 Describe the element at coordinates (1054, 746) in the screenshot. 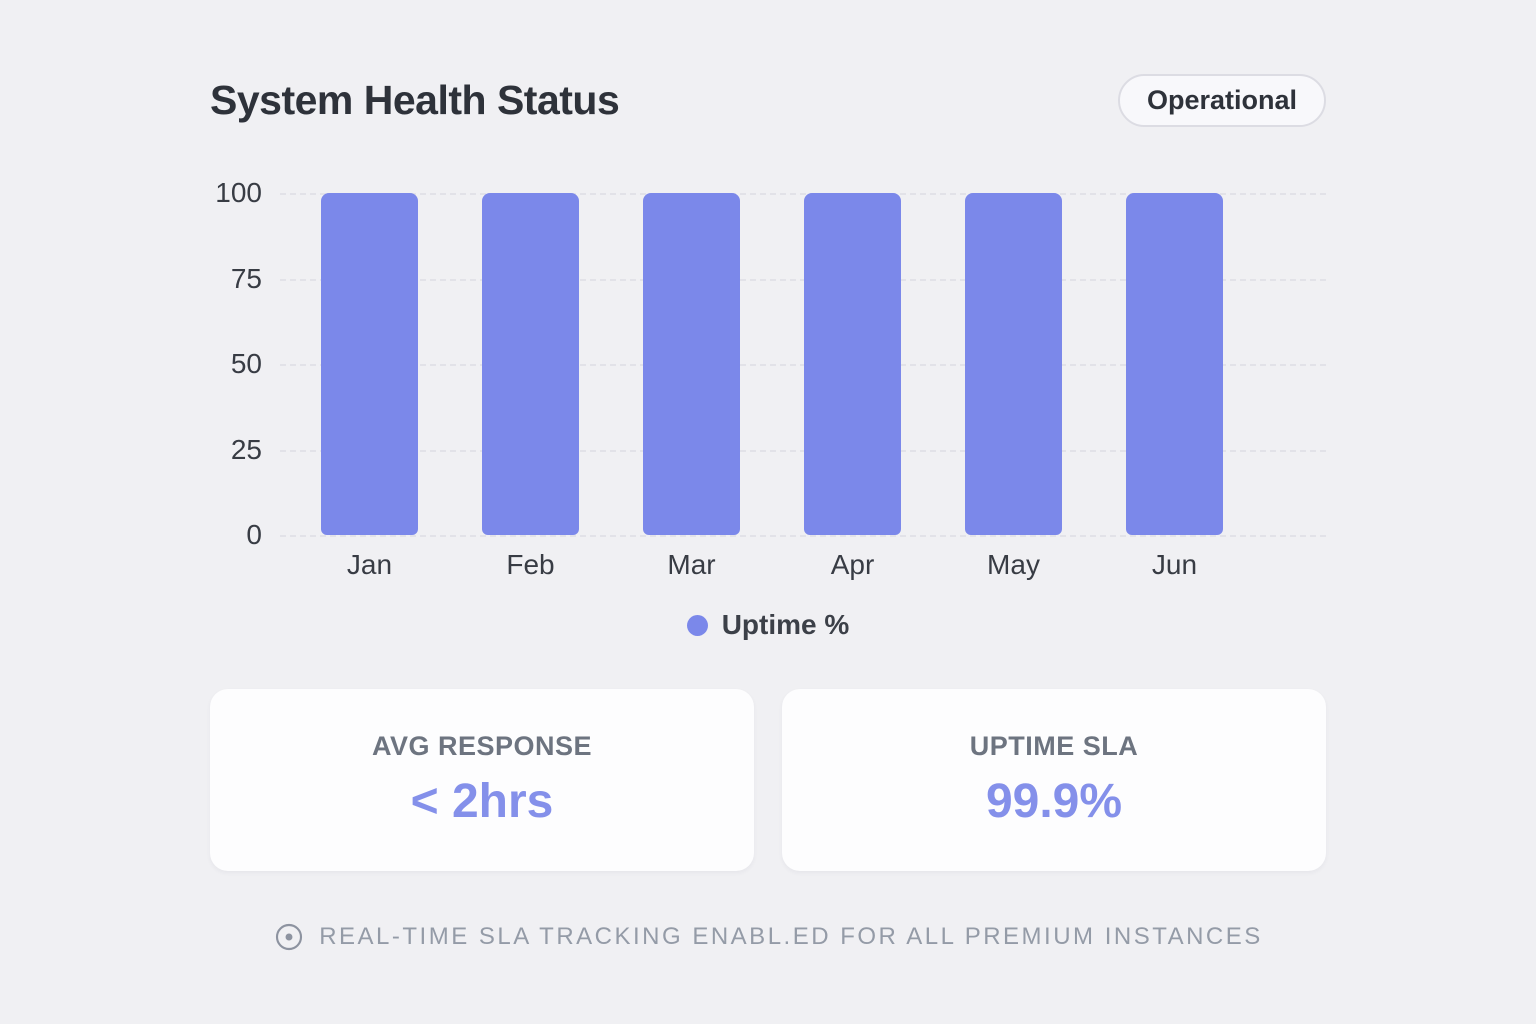

I see `stat-label: UPTIME SLA` at that location.